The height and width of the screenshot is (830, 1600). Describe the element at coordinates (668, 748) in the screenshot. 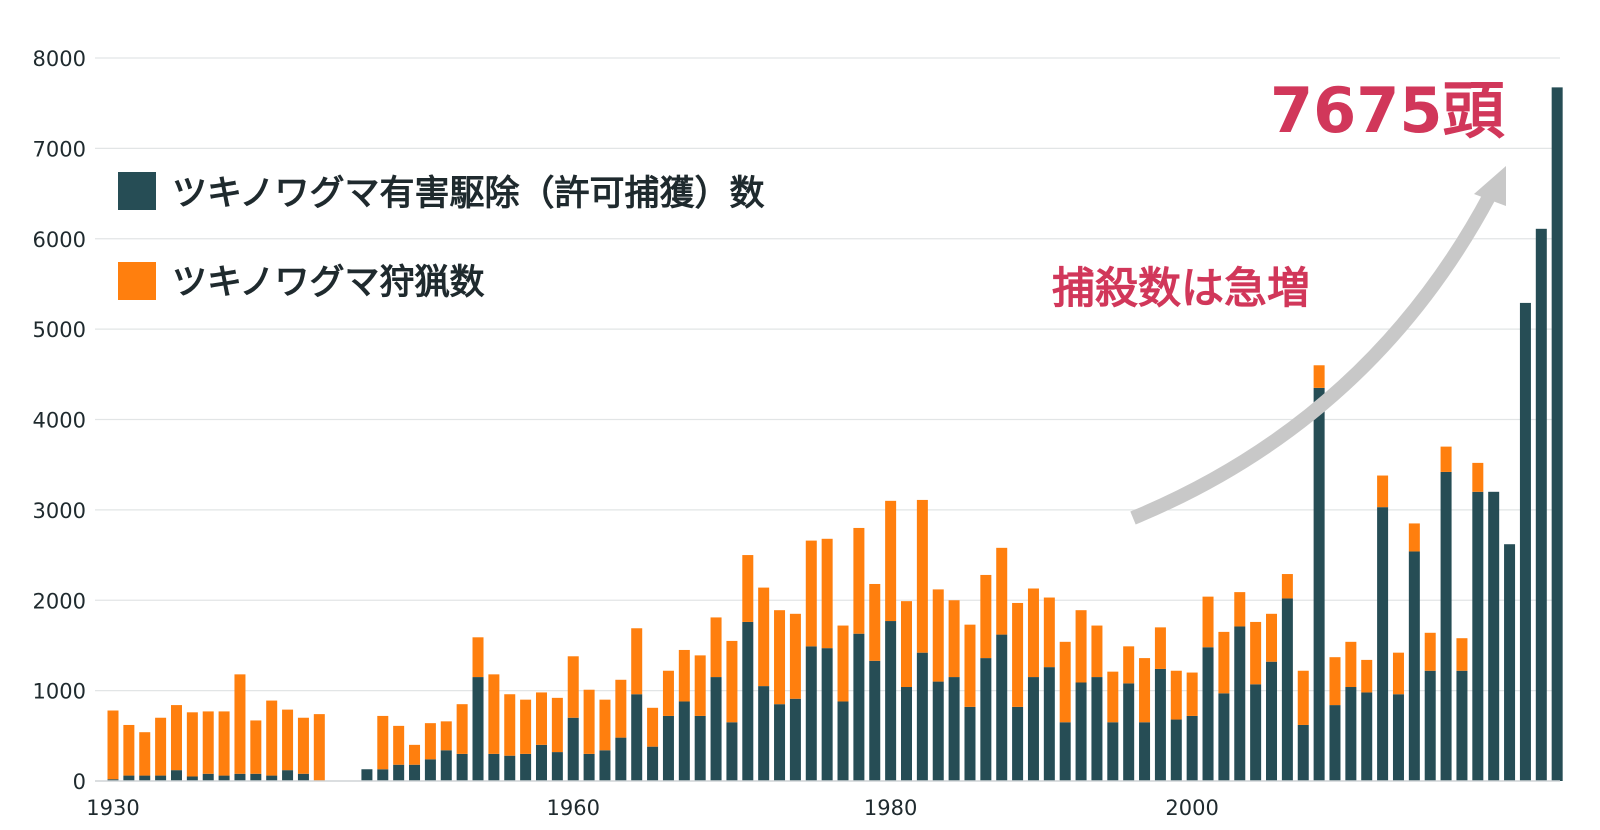

I see `bar-culling-1959` at that location.